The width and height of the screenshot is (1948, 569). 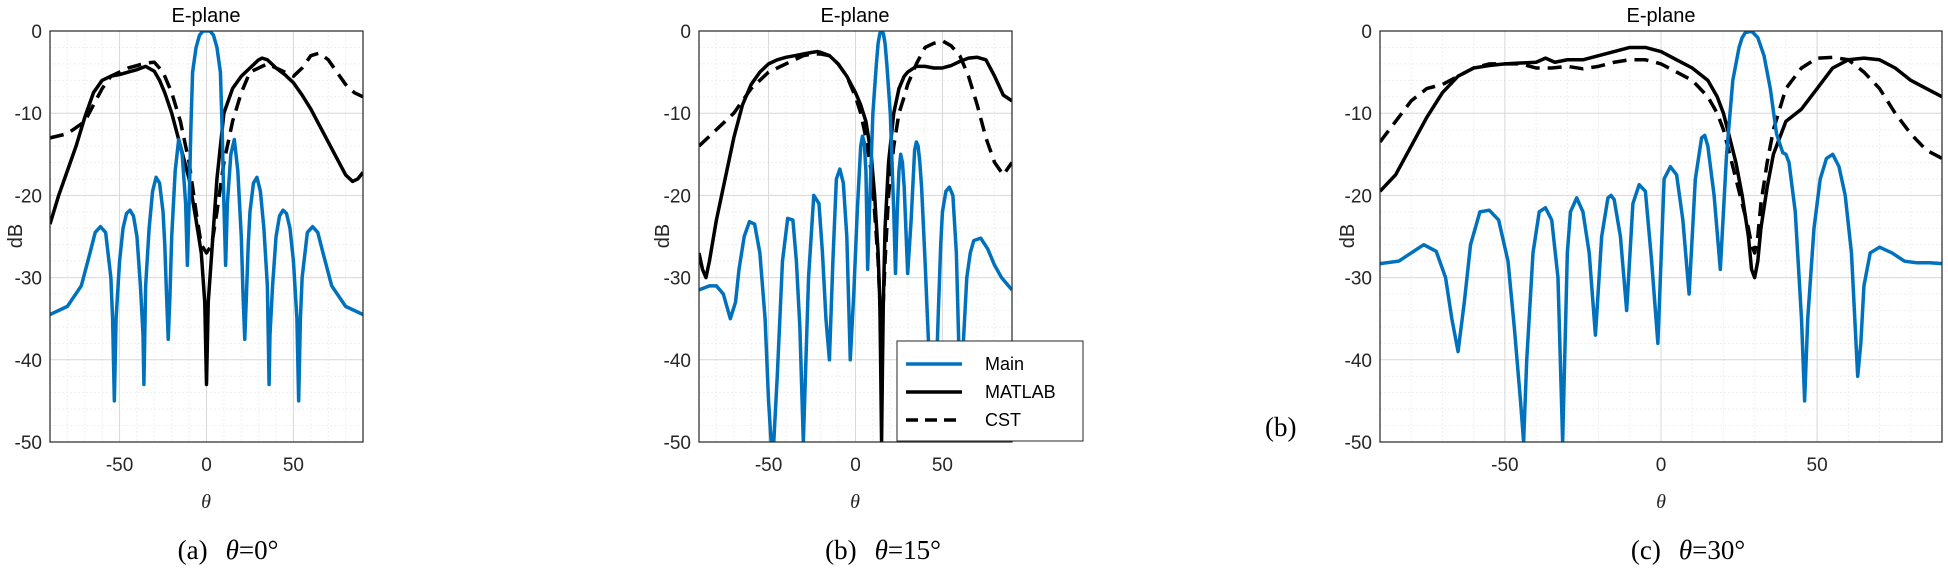 I want to click on caption-prefix: (c), so click(x=1646, y=550).